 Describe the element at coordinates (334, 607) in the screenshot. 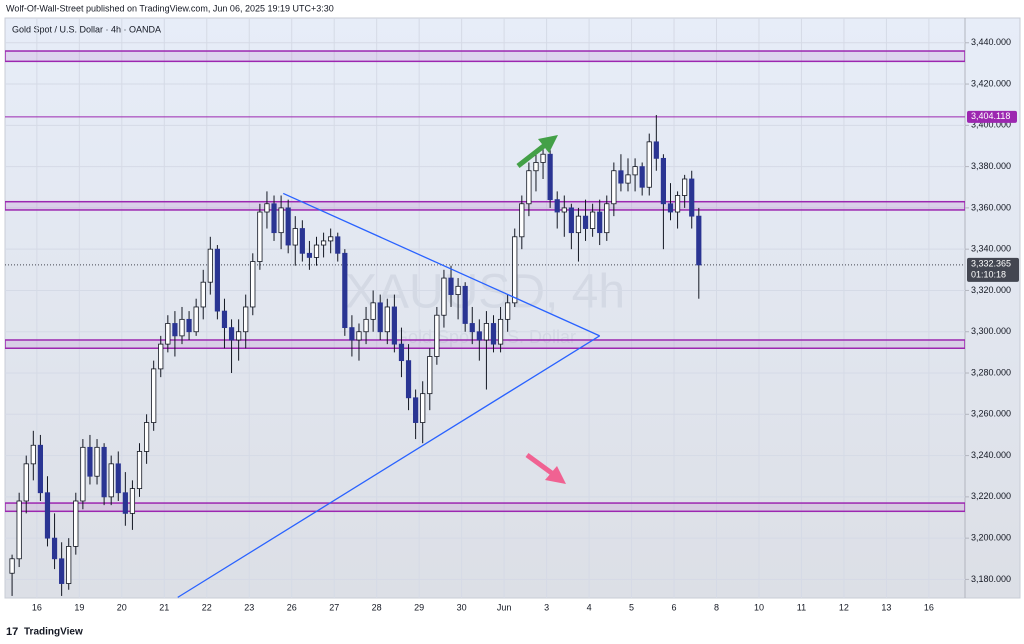

I see `x-tick-label: 27` at that location.